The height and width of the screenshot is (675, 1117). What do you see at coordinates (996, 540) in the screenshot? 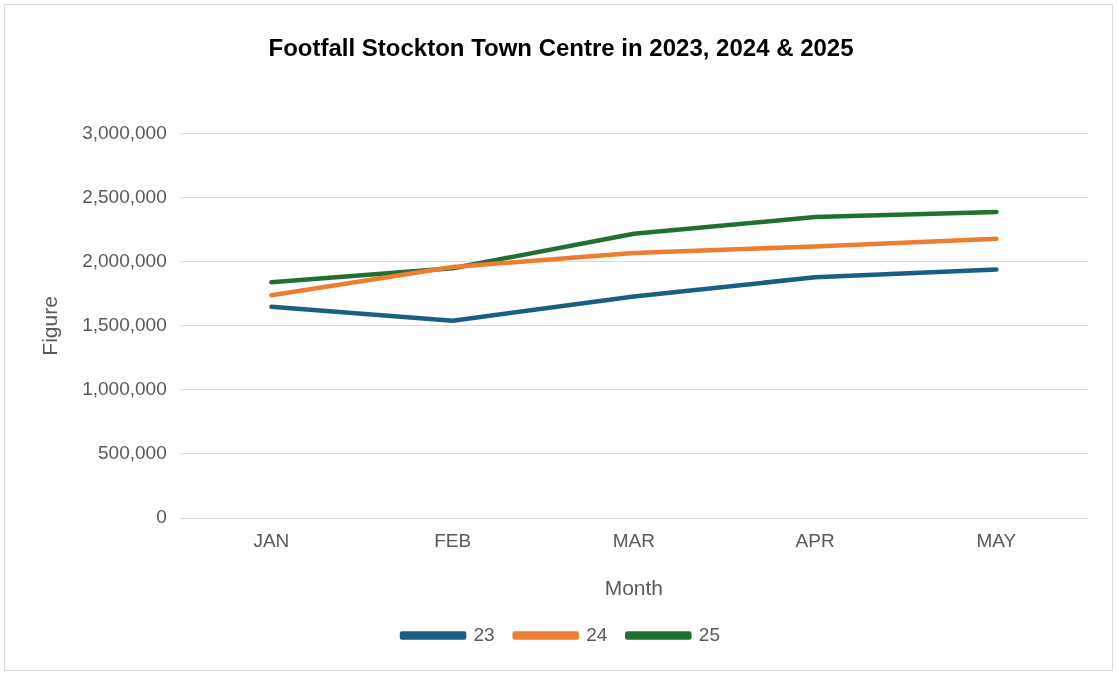
I see `x-tick-label: MAY` at bounding box center [996, 540].